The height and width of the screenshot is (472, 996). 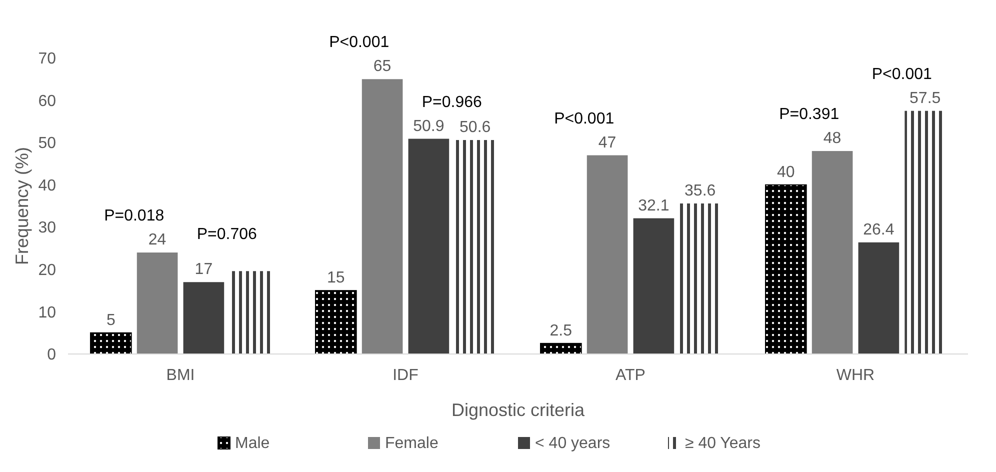 What do you see at coordinates (405, 375) in the screenshot?
I see `x-tick-label: IDF` at bounding box center [405, 375].